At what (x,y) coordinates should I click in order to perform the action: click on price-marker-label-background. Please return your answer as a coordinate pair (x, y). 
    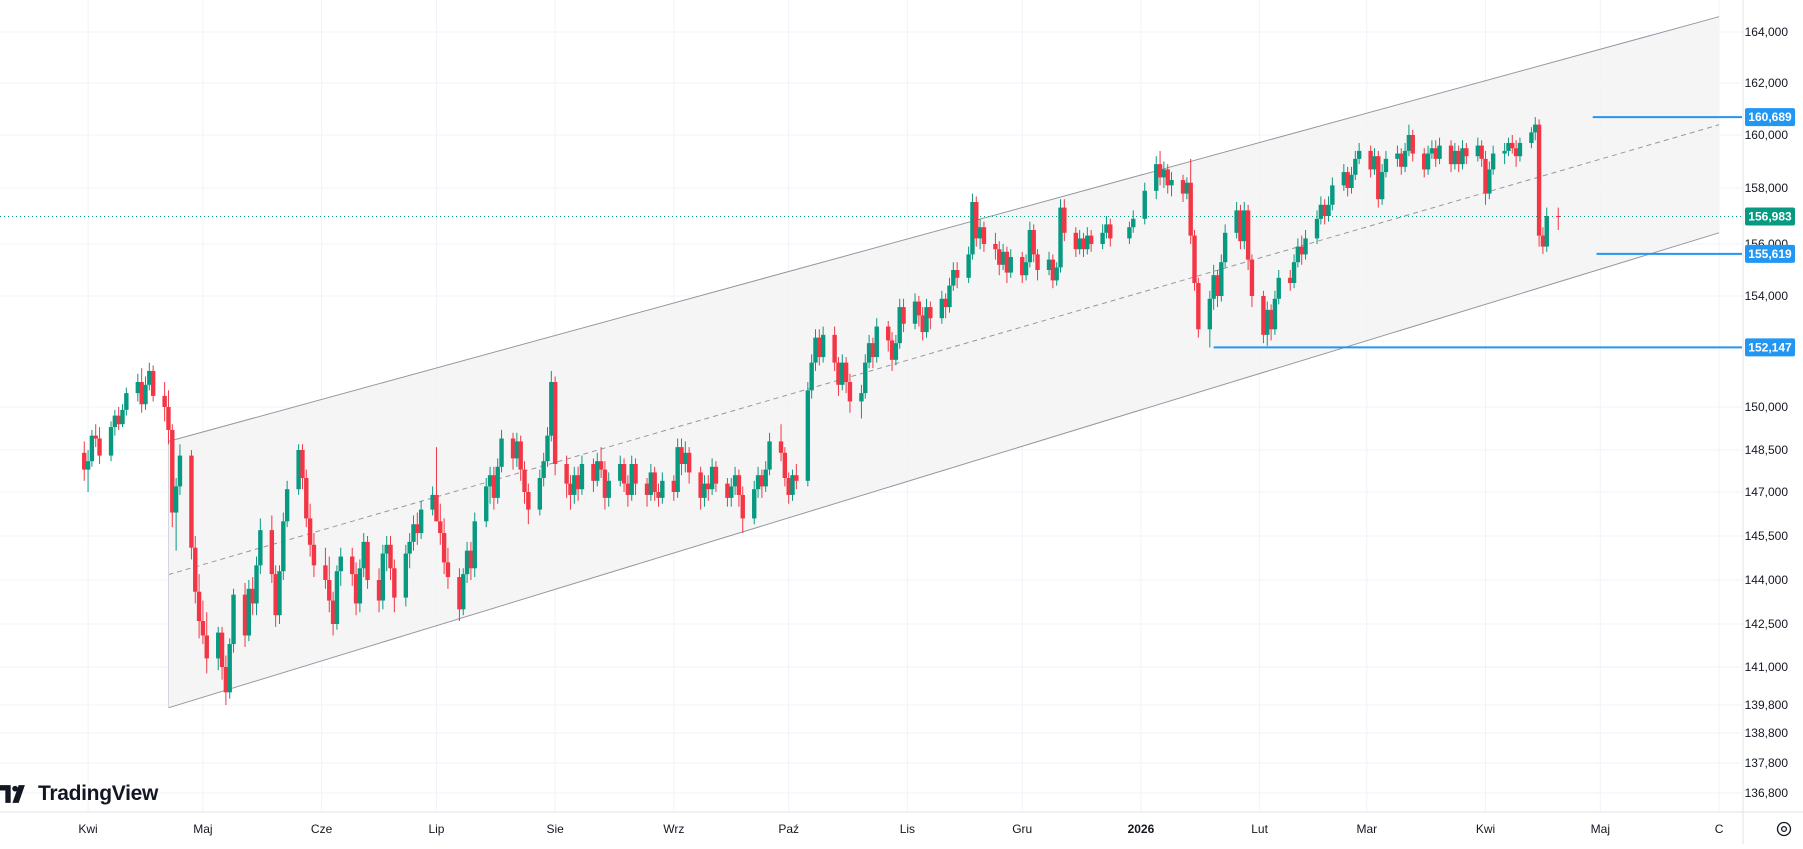
    Looking at the image, I should click on (1770, 253).